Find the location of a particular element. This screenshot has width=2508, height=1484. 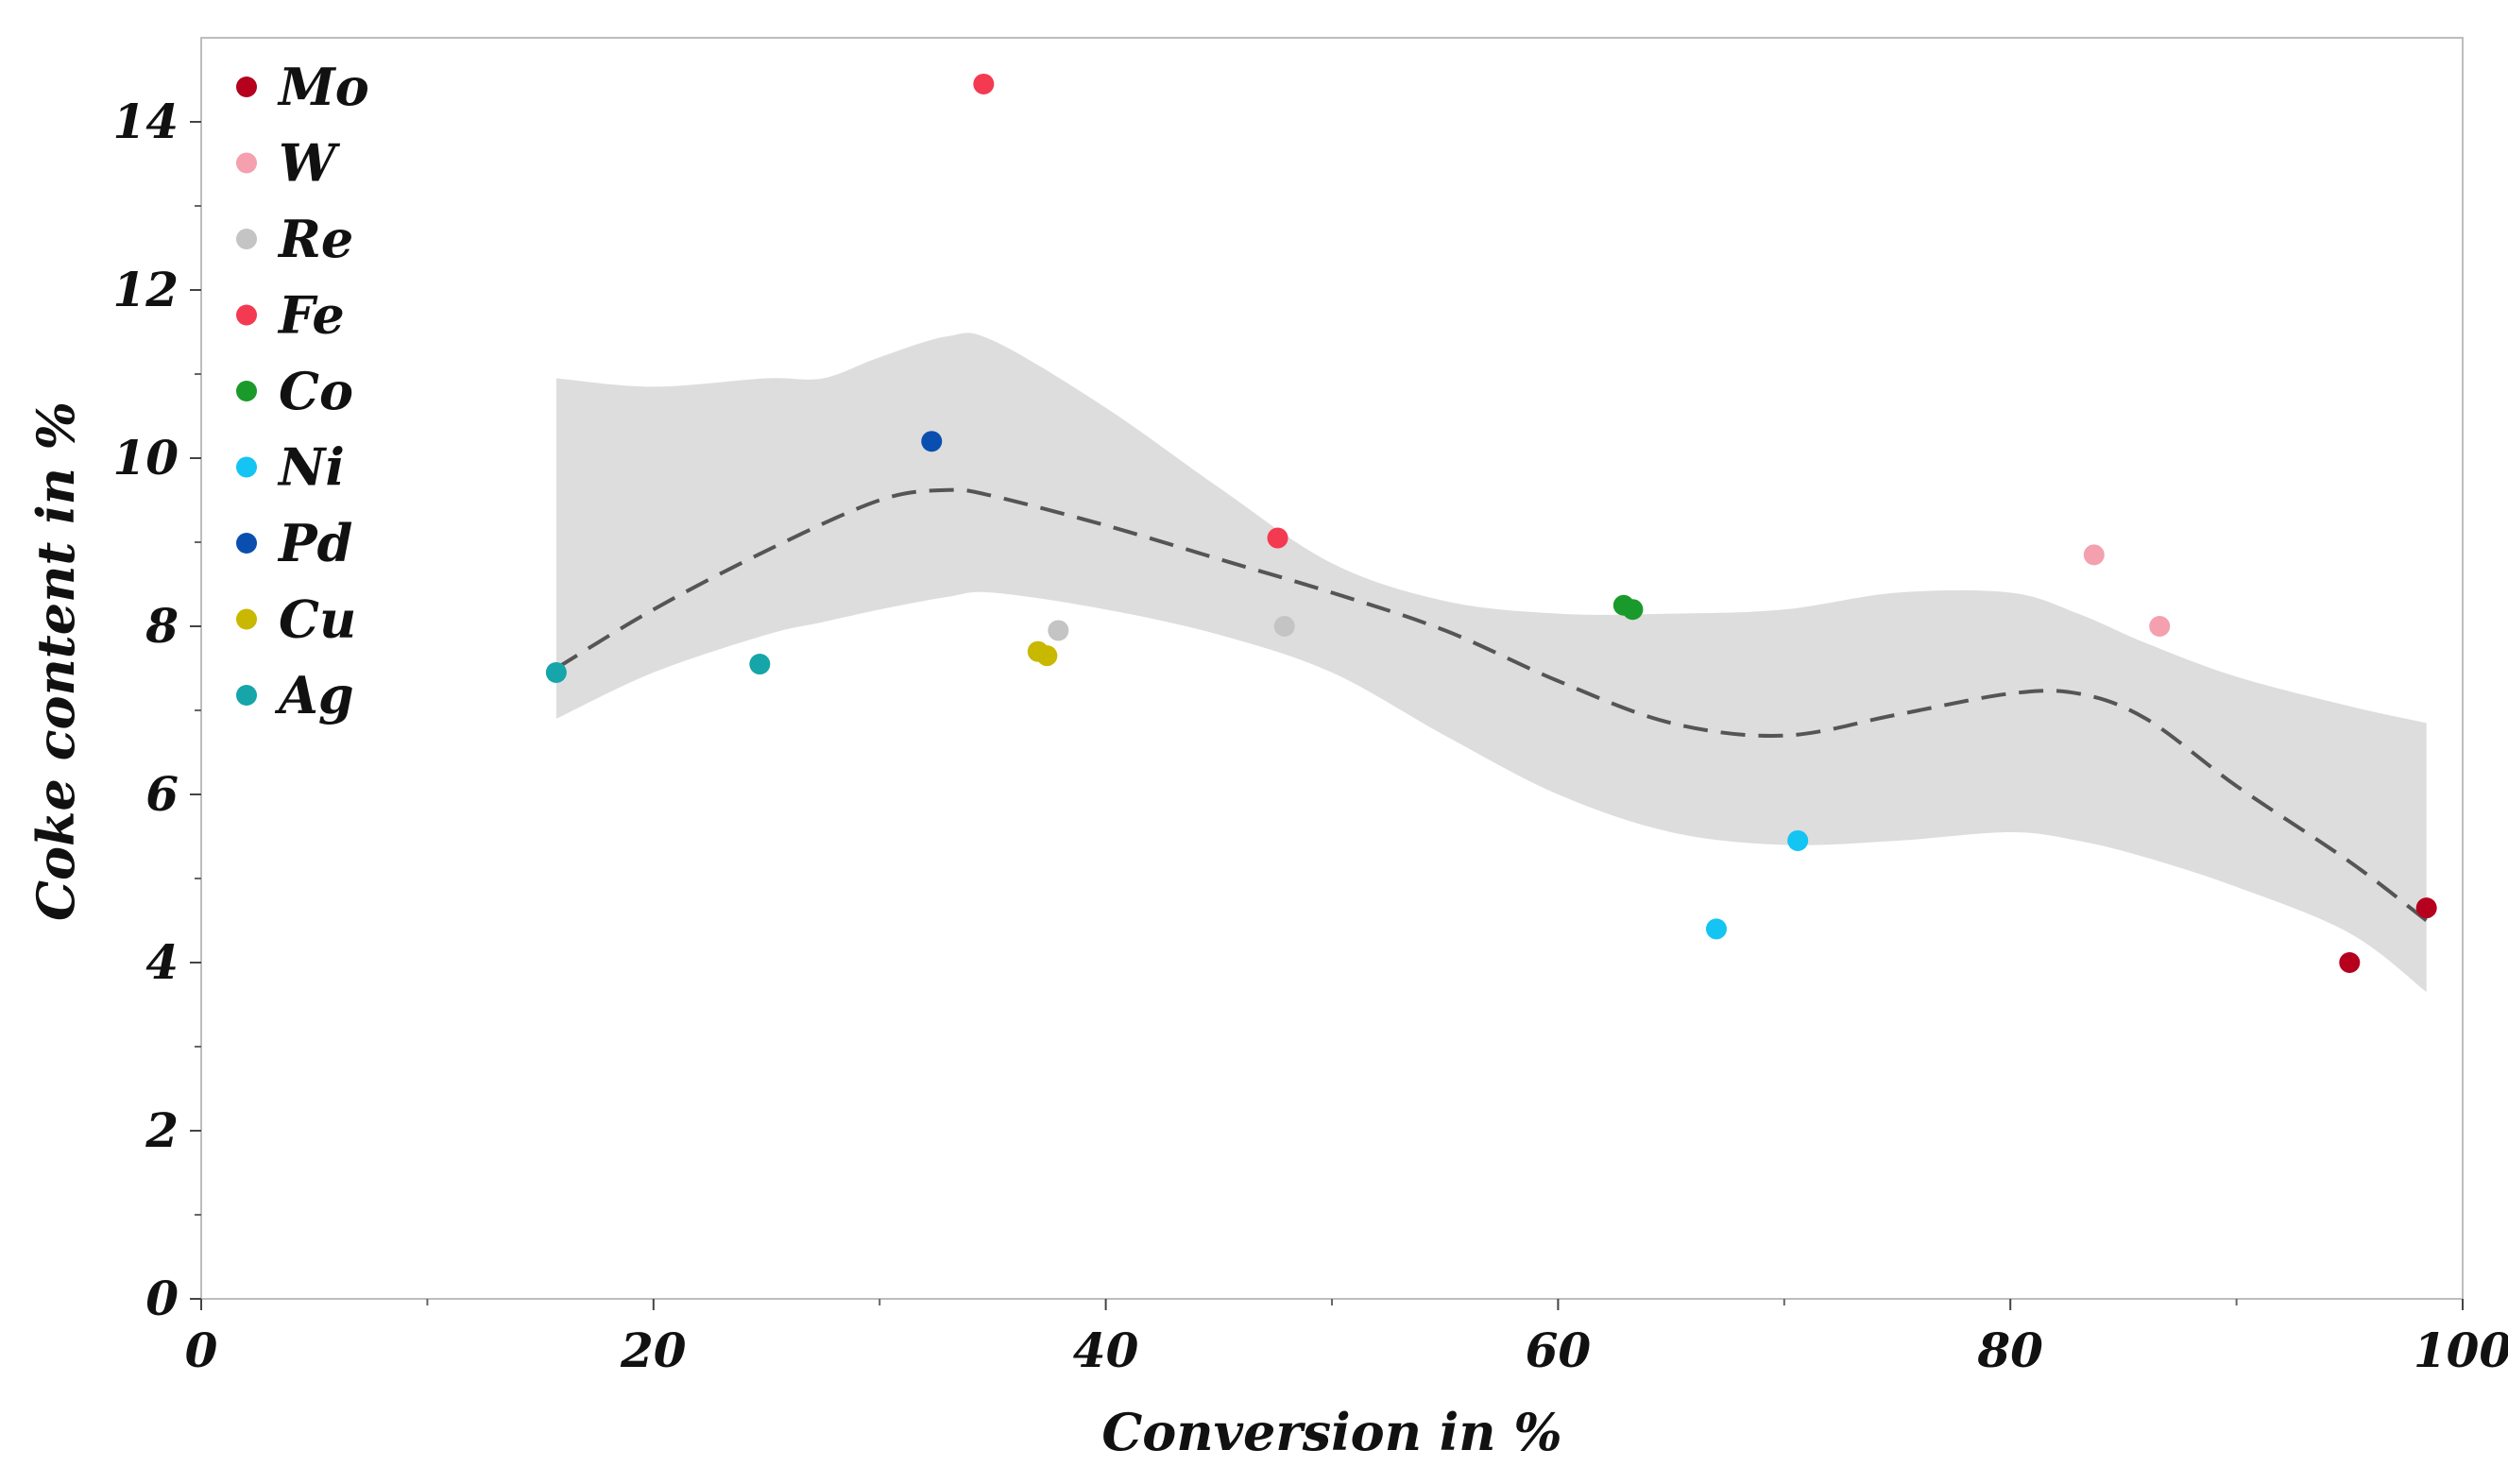

x-tick-label: 100 is located at coordinates (2461, 1350).